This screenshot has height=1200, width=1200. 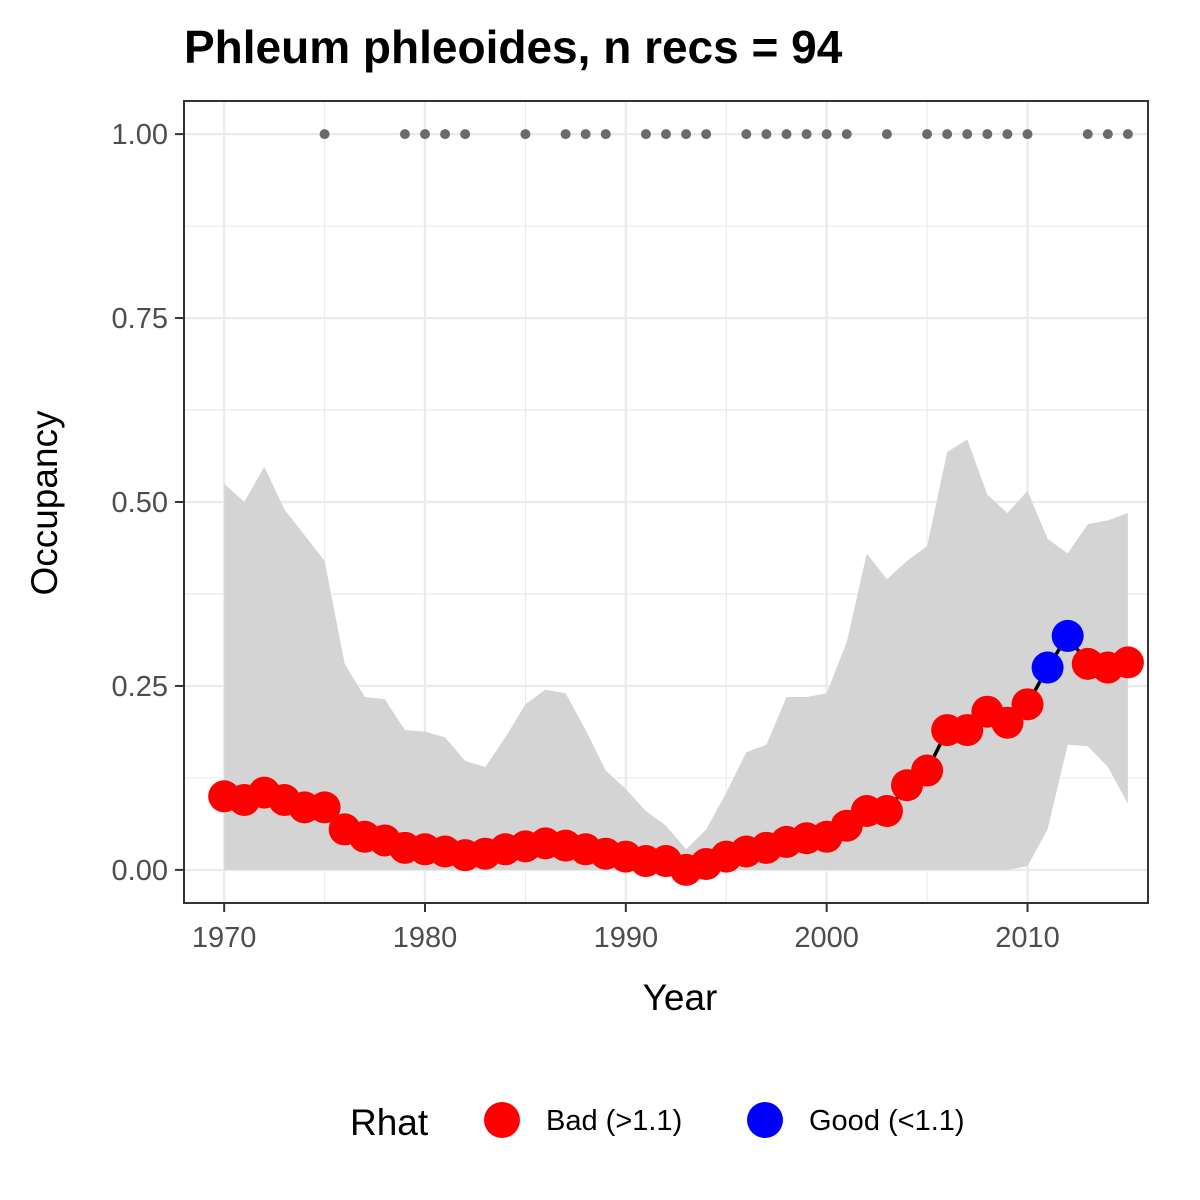 I want to click on y-tick-label: 1.00, so click(x=140, y=135).